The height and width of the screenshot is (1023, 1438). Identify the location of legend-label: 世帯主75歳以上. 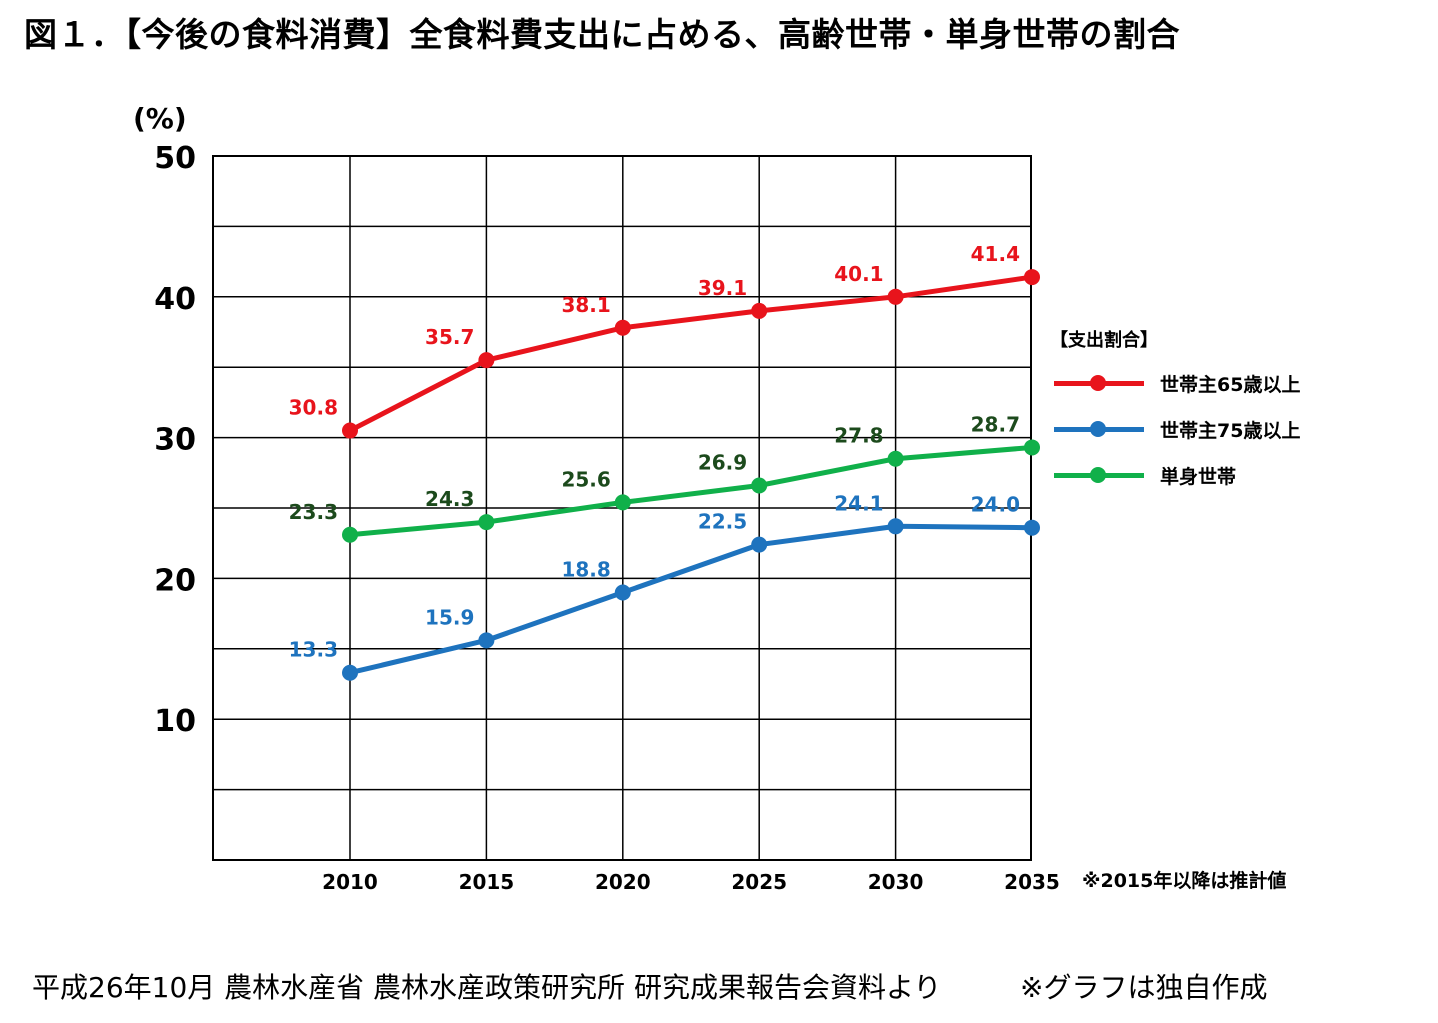
(1230, 430).